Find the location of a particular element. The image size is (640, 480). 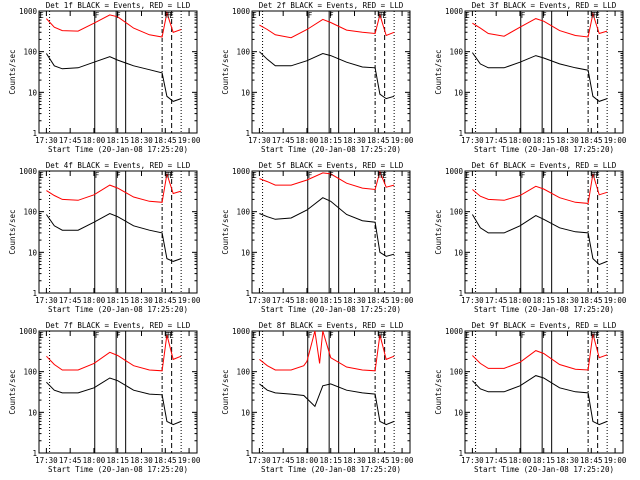

panel-title: Det 3f BLACK = Events, RED = LLD is located at coordinates (544, 5).